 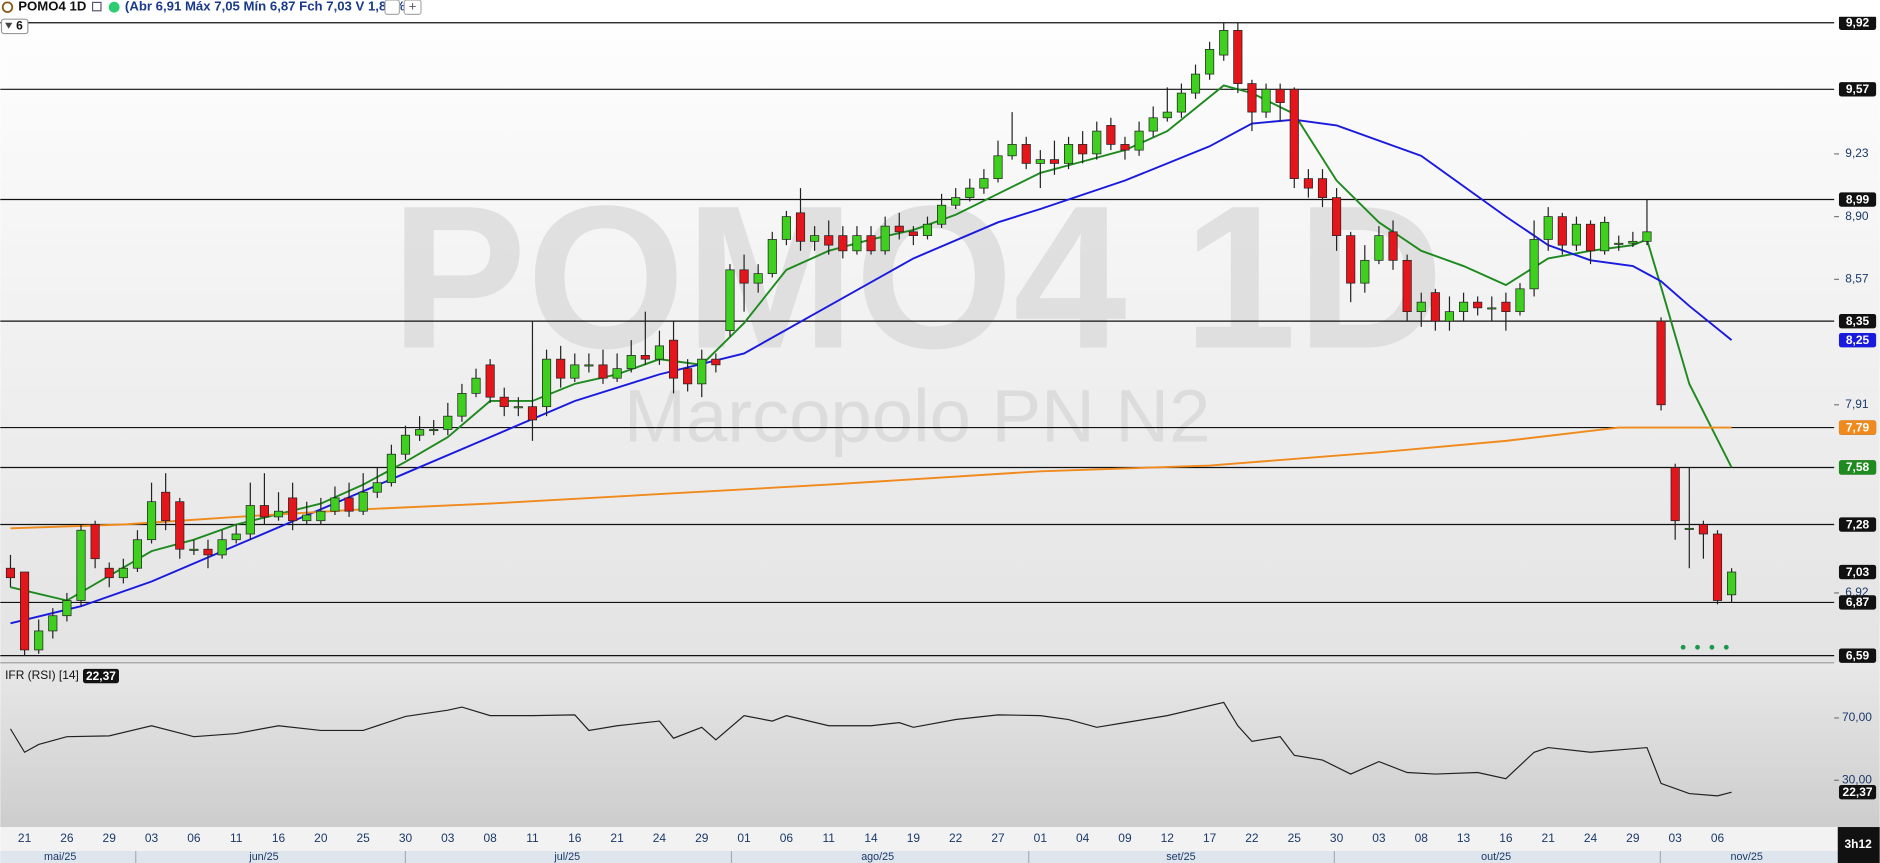 I want to click on month-label: out/25, so click(x=1496, y=857).